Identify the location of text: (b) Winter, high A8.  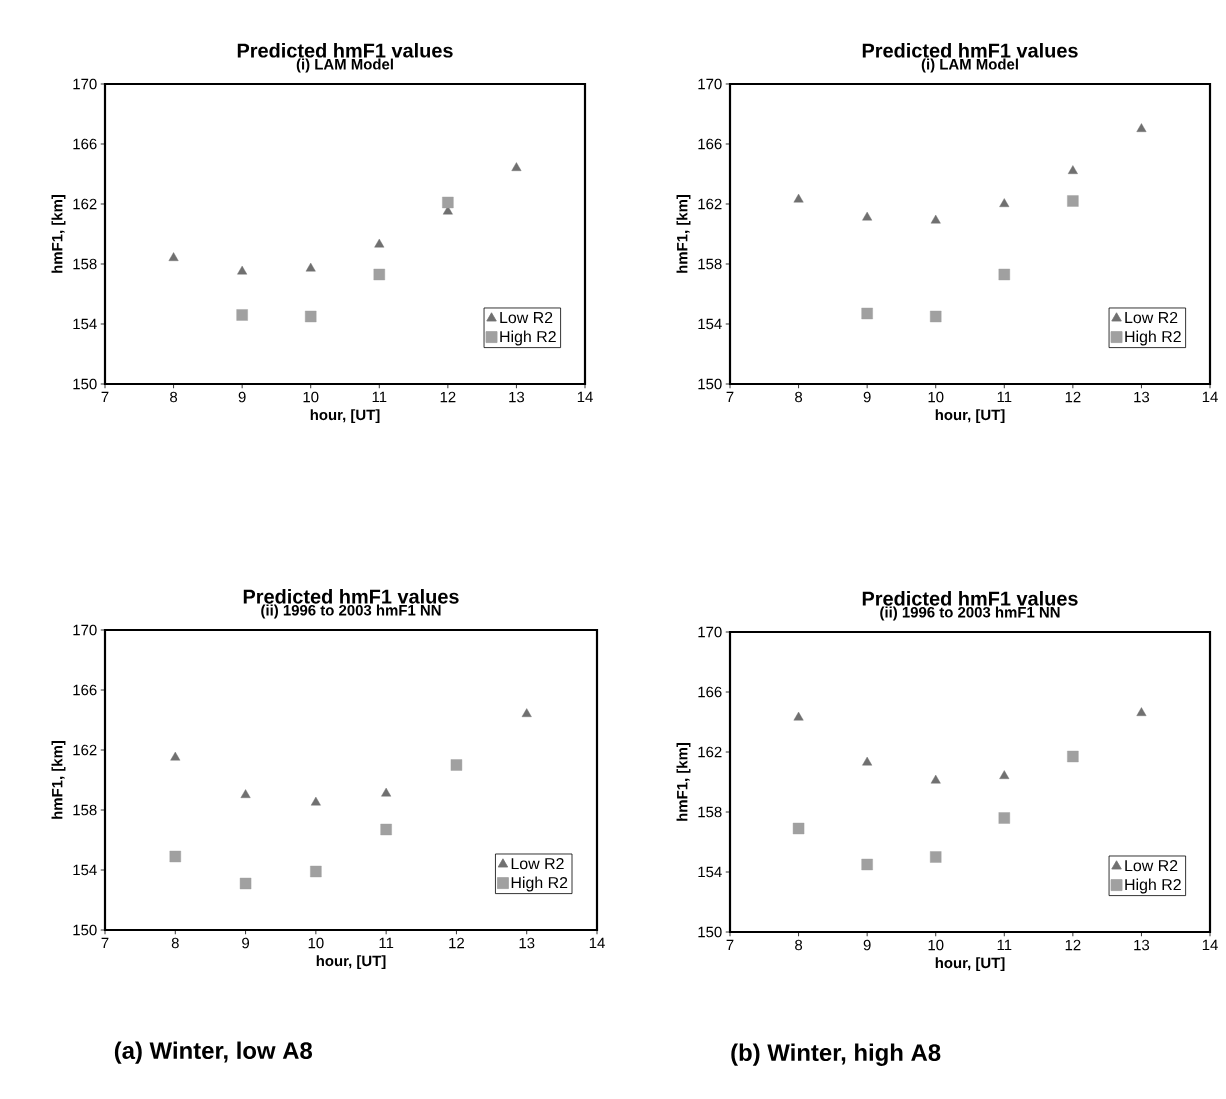
(836, 1054).